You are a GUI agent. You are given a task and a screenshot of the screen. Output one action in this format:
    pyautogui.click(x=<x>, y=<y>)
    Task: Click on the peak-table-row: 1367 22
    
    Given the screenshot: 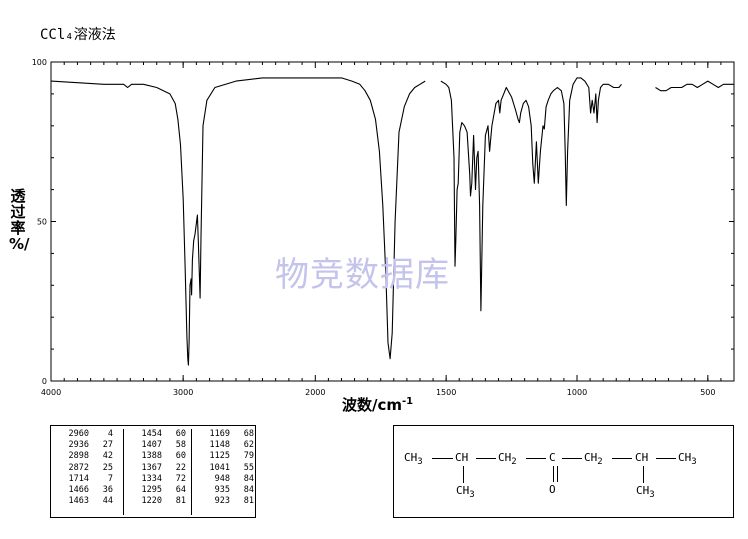 What is the action you would take?
    pyautogui.click(x=158, y=468)
    